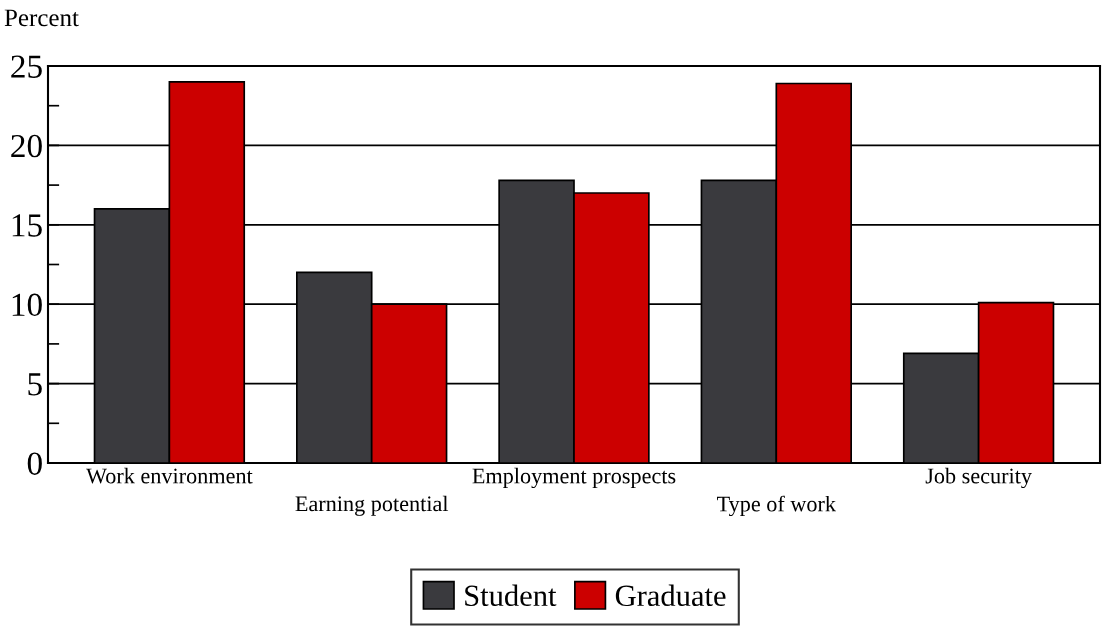 The height and width of the screenshot is (631, 1106). Describe the element at coordinates (574, 478) in the screenshot. I see `x-tick-label: Employment prospects` at that location.